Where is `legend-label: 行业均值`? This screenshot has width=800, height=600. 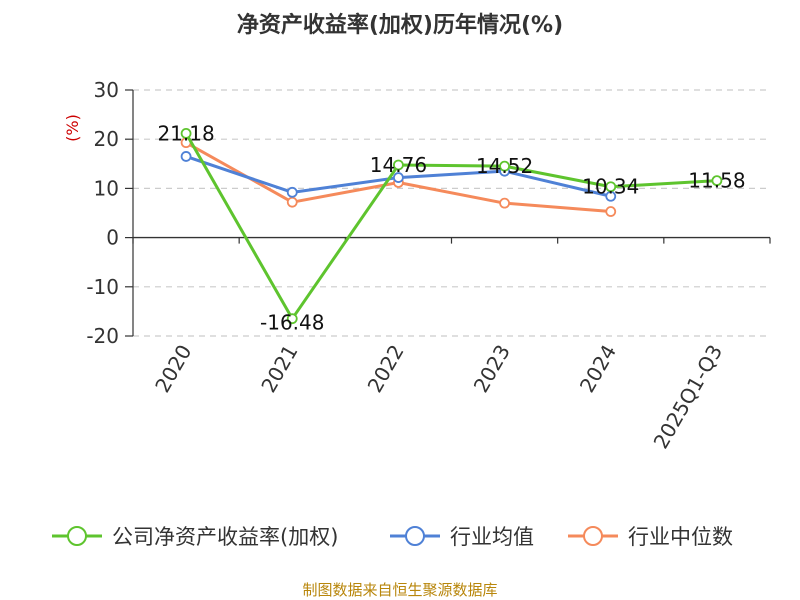
legend-label: 行业均值 is located at coordinates (492, 537).